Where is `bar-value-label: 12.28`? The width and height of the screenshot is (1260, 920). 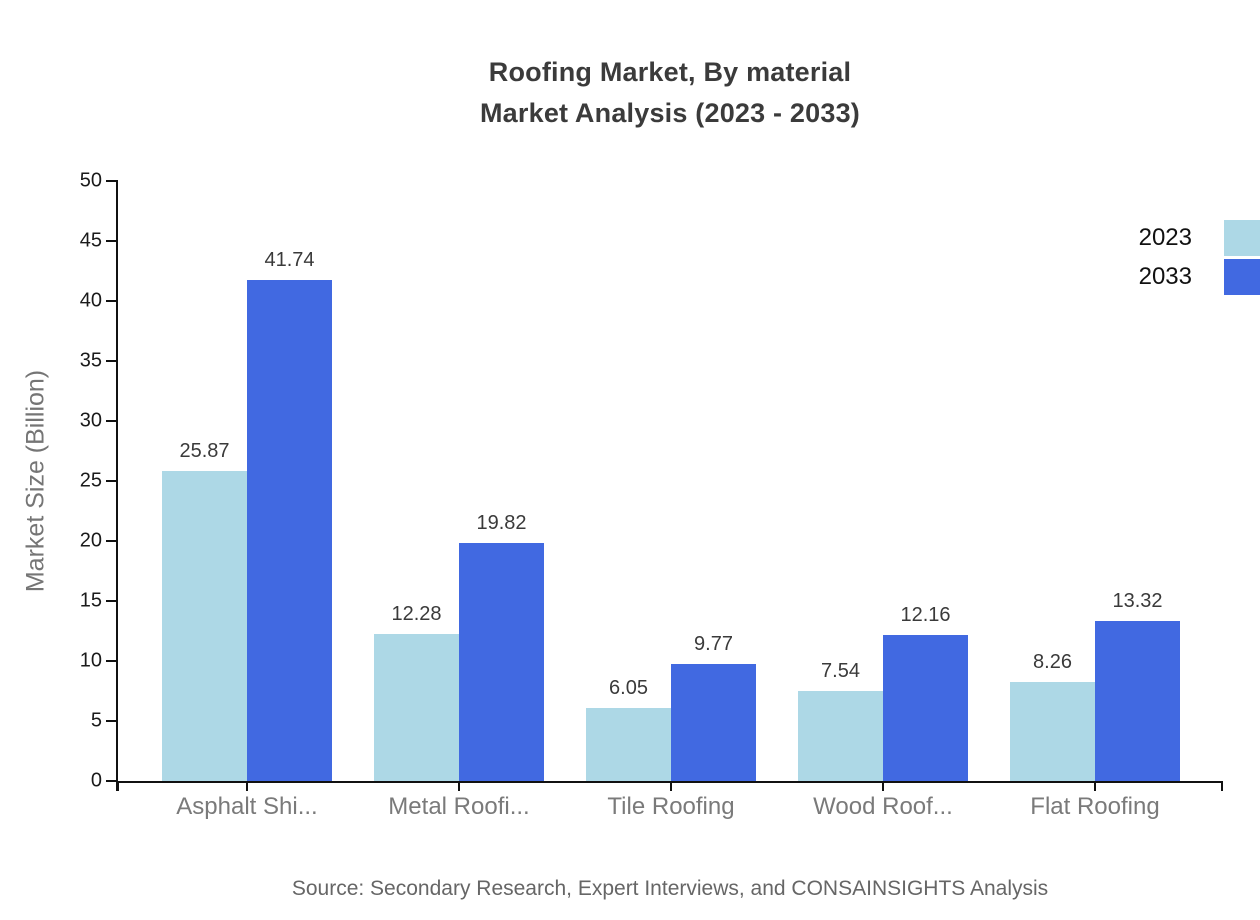 bar-value-label: 12.28 is located at coordinates (416, 613).